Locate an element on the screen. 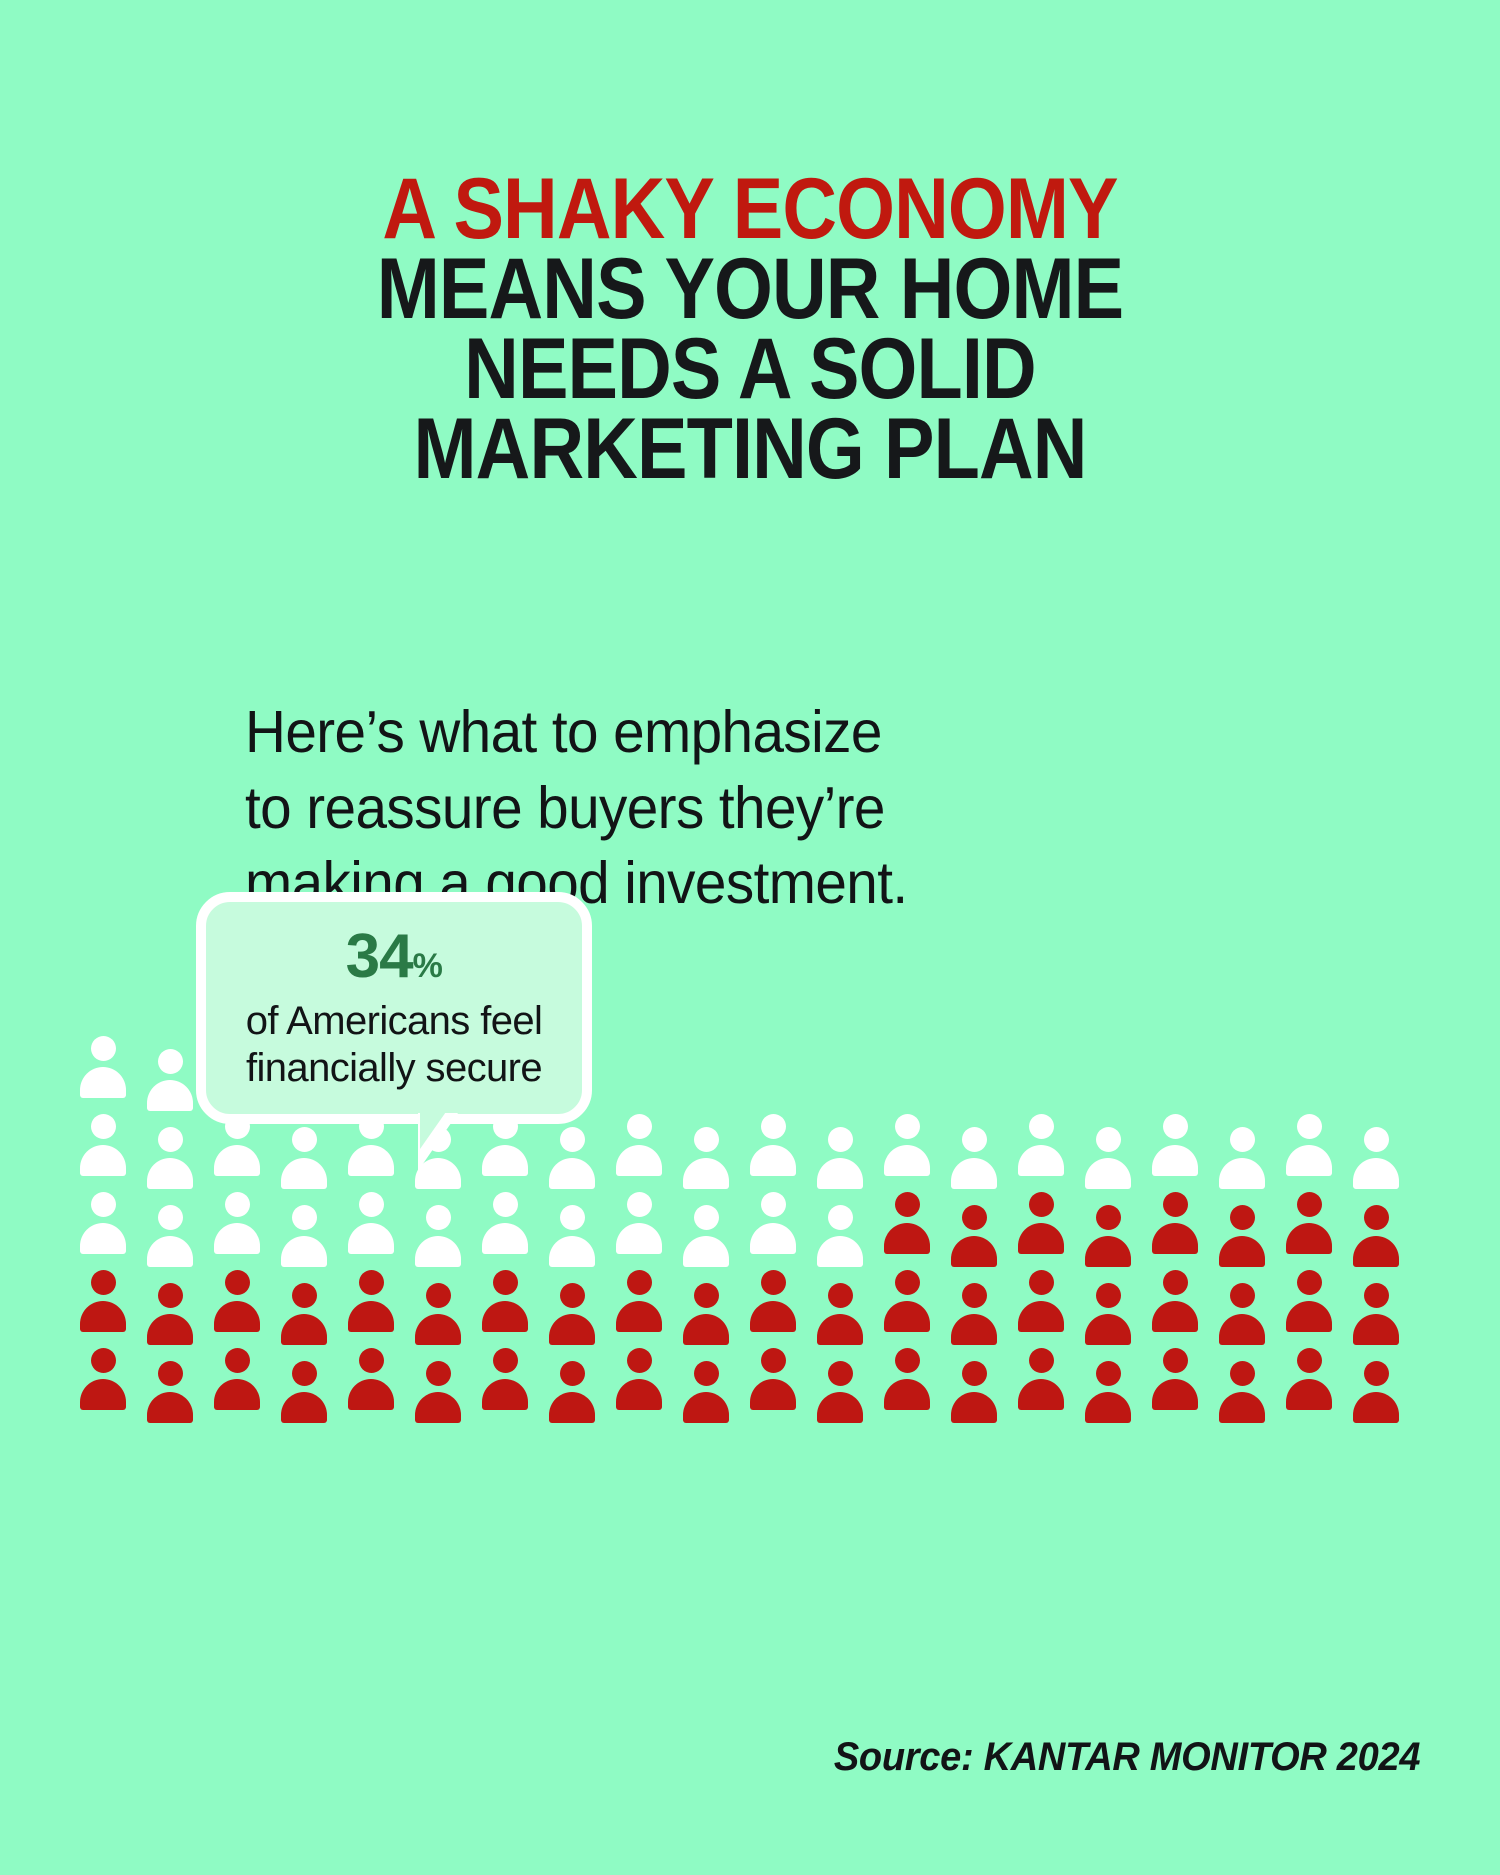 The image size is (1500, 1875). stat-caption-line-2: financially secure is located at coordinates (394, 1068).